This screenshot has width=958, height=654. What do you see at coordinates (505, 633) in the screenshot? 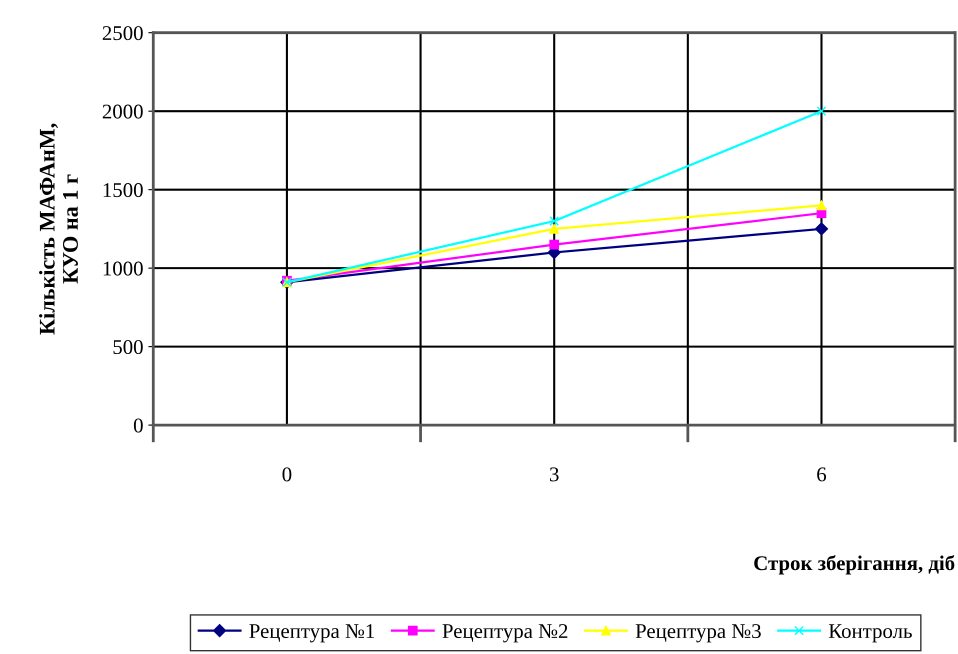
I see `legend-label: Рецептура №2` at bounding box center [505, 633].